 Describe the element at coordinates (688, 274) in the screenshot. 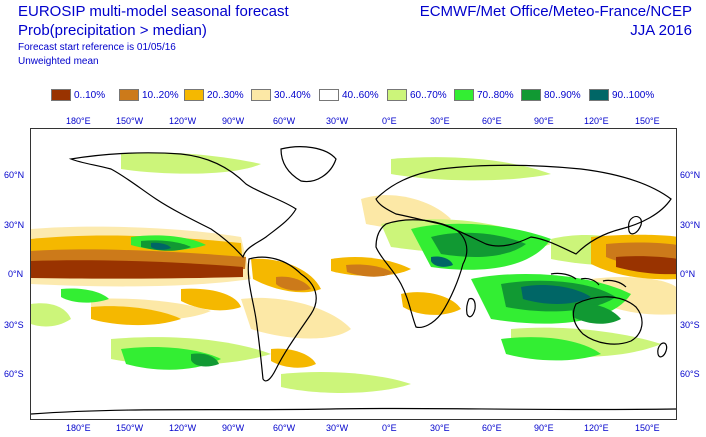

I see `lat-tick-right: 0°N` at that location.